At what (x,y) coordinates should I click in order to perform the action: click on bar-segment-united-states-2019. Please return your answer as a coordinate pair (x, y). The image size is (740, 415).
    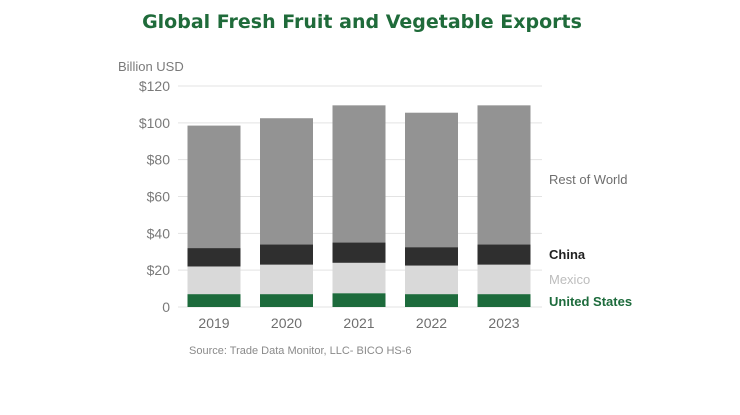
    Looking at the image, I should click on (214, 300).